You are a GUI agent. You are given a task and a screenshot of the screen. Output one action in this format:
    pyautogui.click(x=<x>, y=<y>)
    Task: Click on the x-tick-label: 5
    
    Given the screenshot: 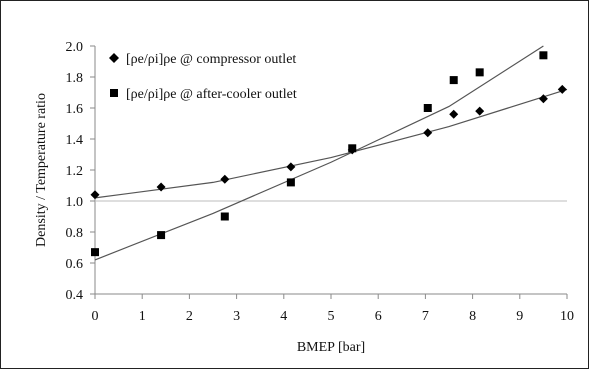 What is the action you would take?
    pyautogui.click(x=331, y=316)
    